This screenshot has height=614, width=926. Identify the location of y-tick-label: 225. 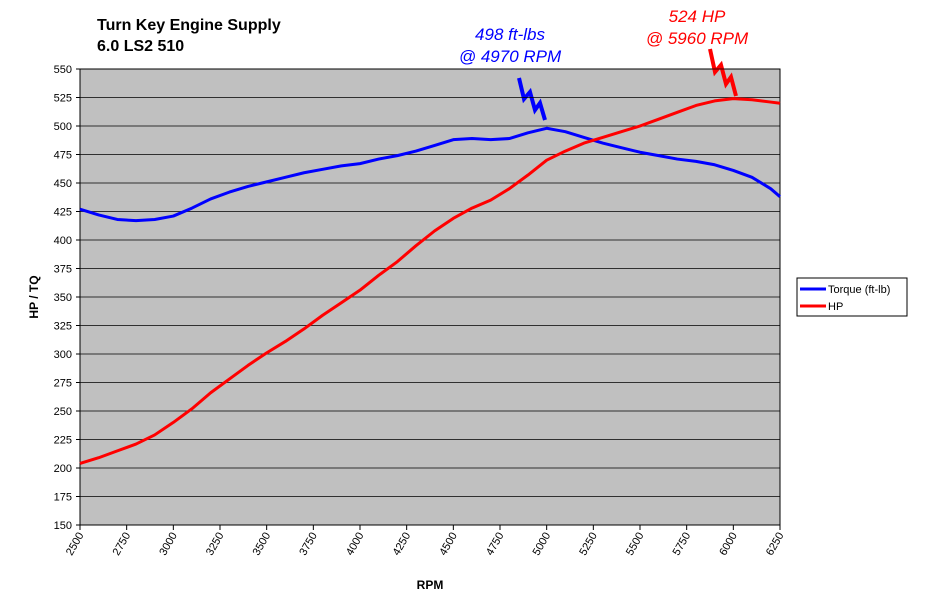
(63, 441).